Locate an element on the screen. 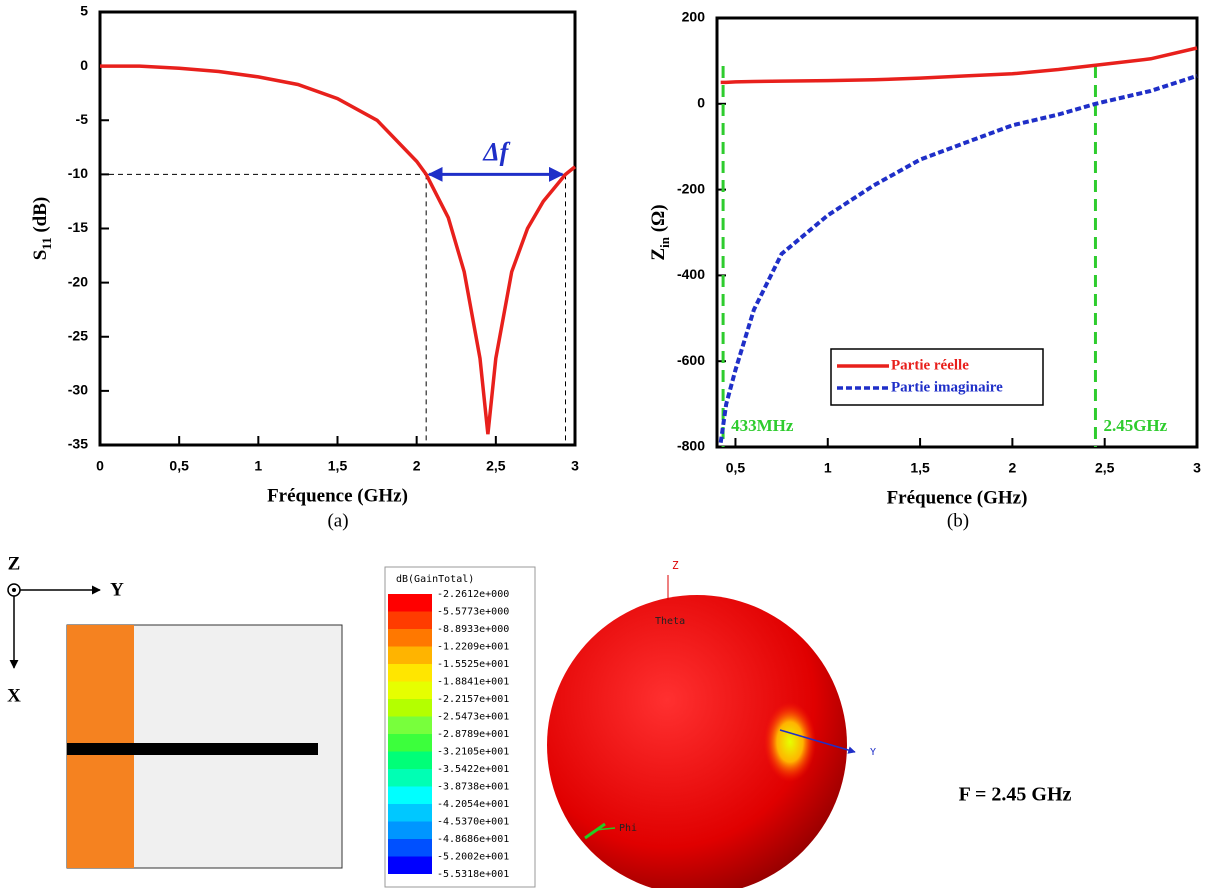  colorbar-label: -3.5422e+001 is located at coordinates (473, 769).